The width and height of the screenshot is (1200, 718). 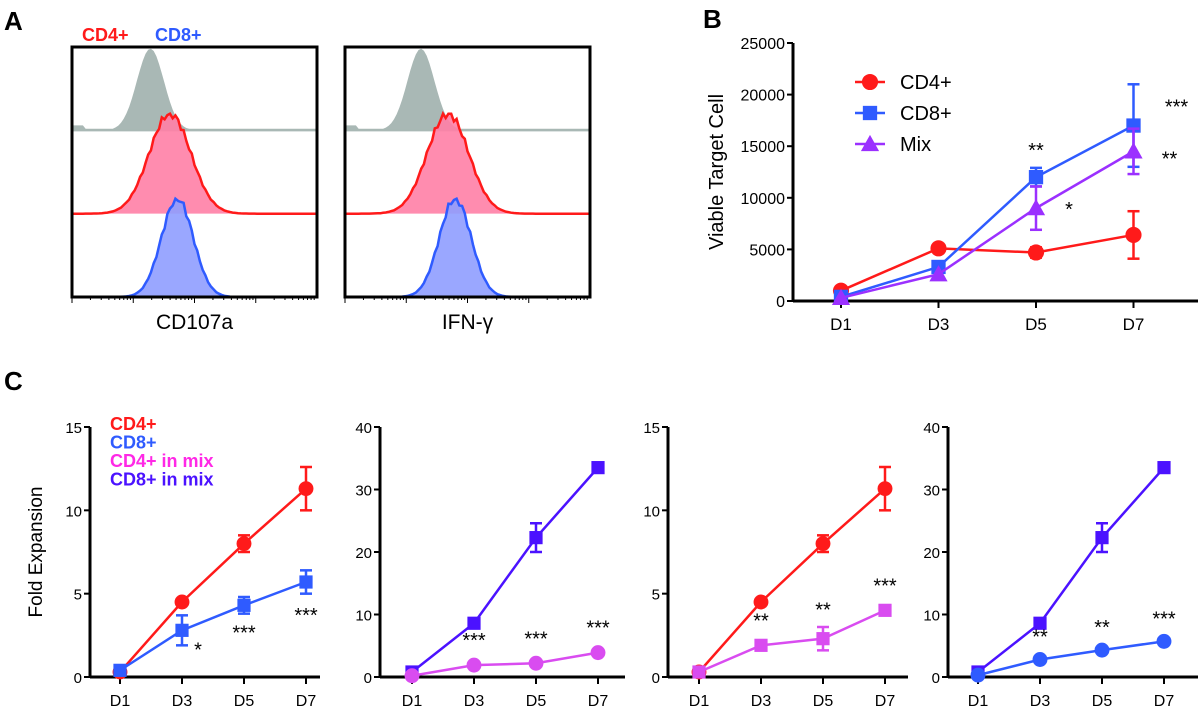 I want to click on legend-c-item: CD8+, so click(x=133, y=443).